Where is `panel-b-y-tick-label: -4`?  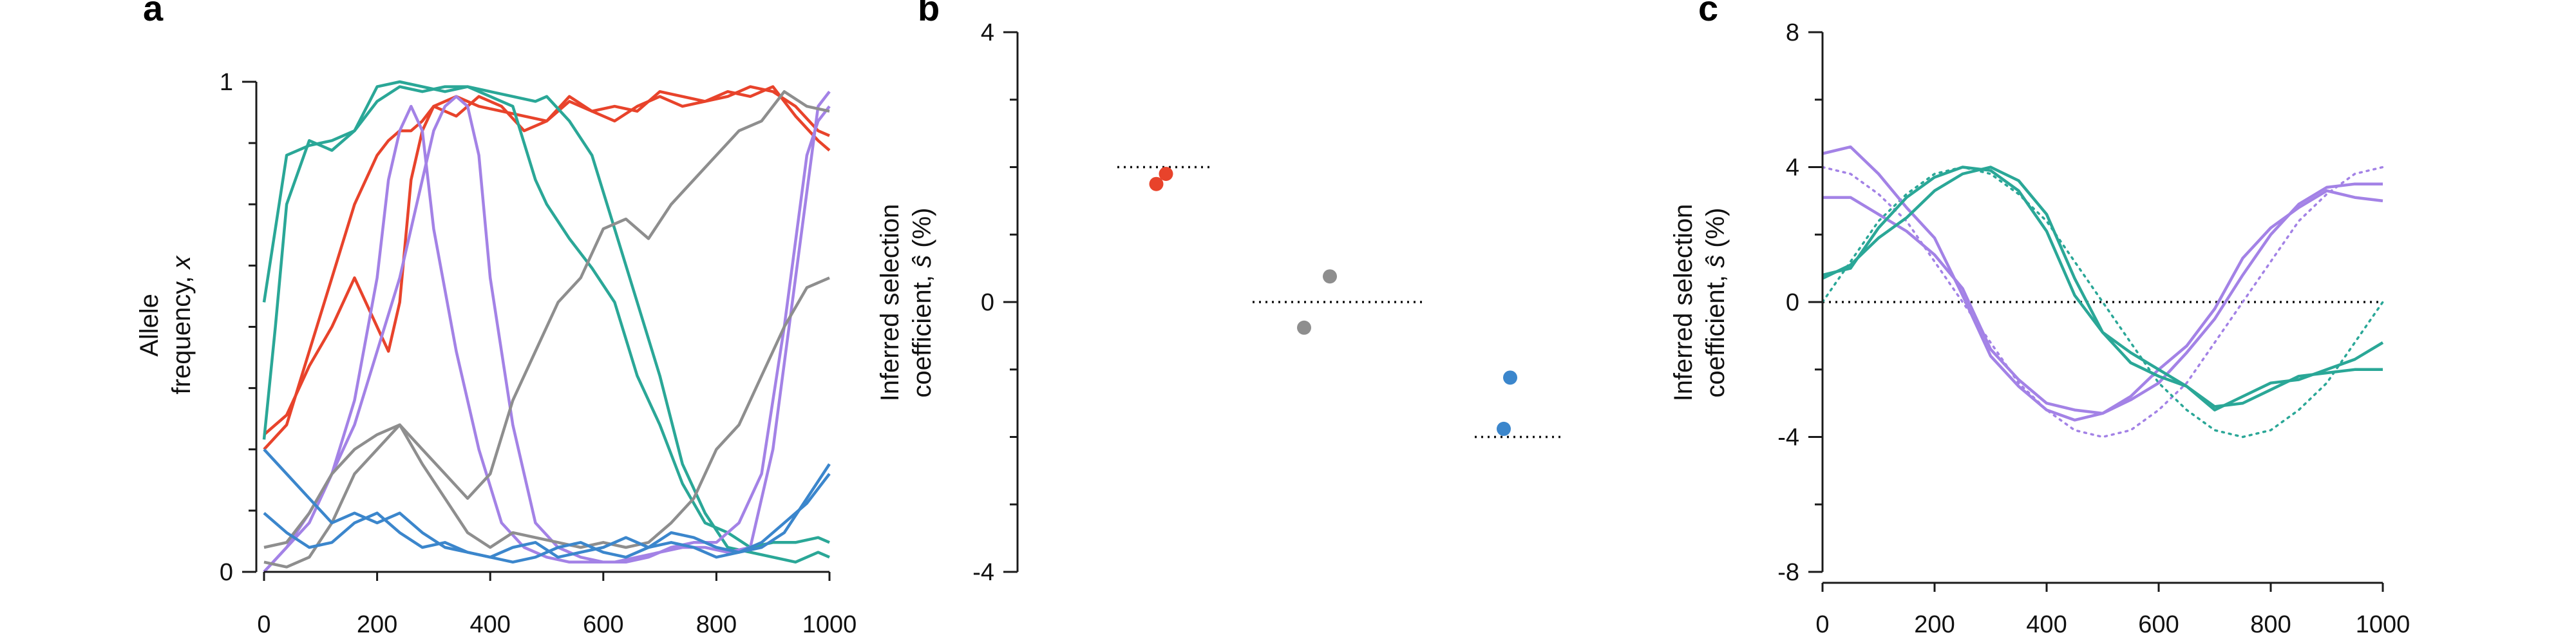 panel-b-y-tick-label: -4 is located at coordinates (983, 572).